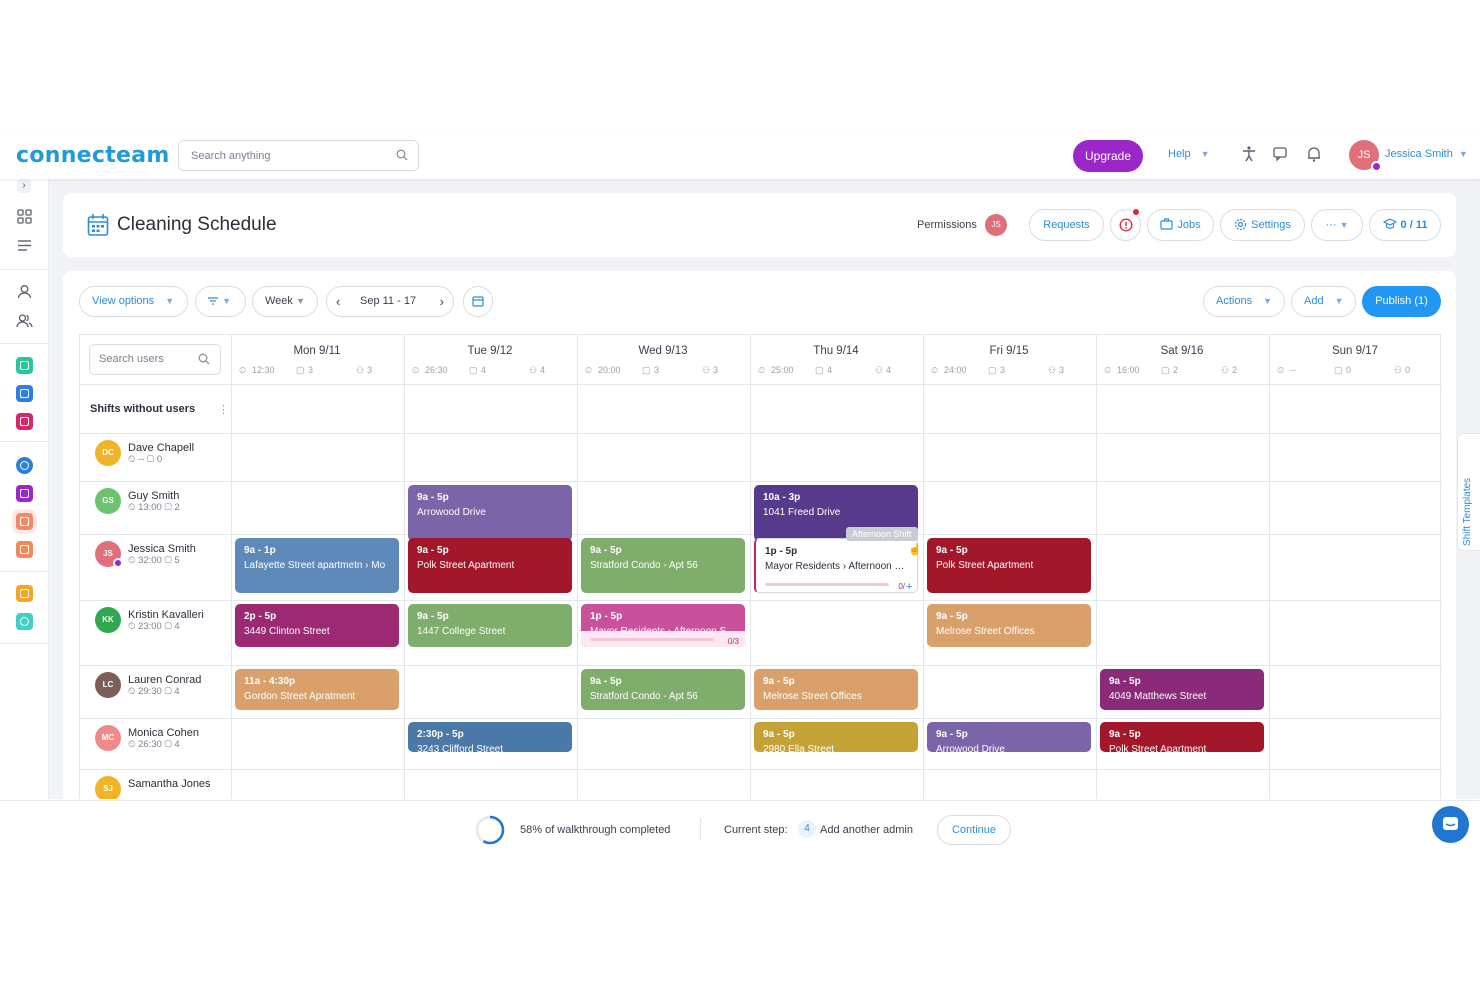  I want to click on user-row: GS Guy Smith ⏲ 13:00 ▢ 2, so click(155, 514).